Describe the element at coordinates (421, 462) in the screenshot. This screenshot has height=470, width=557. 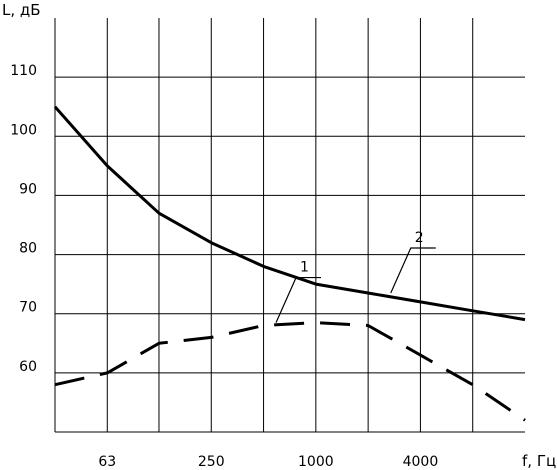
I see `x-tick-label: 4000` at that location.